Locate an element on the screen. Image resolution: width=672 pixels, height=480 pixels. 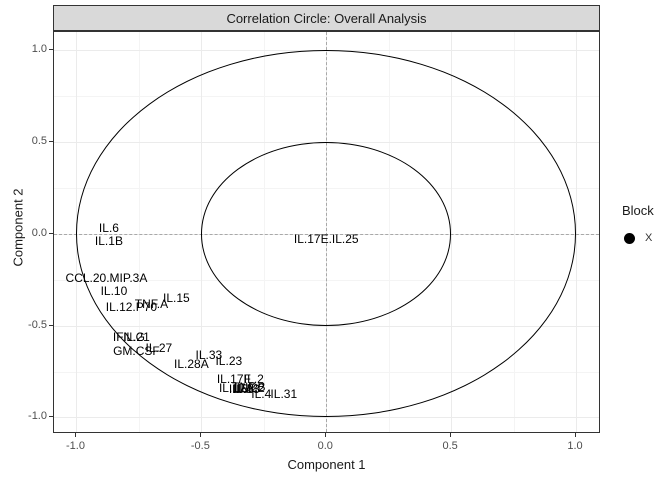
variable-label: IL.4 is located at coordinates (261, 393).